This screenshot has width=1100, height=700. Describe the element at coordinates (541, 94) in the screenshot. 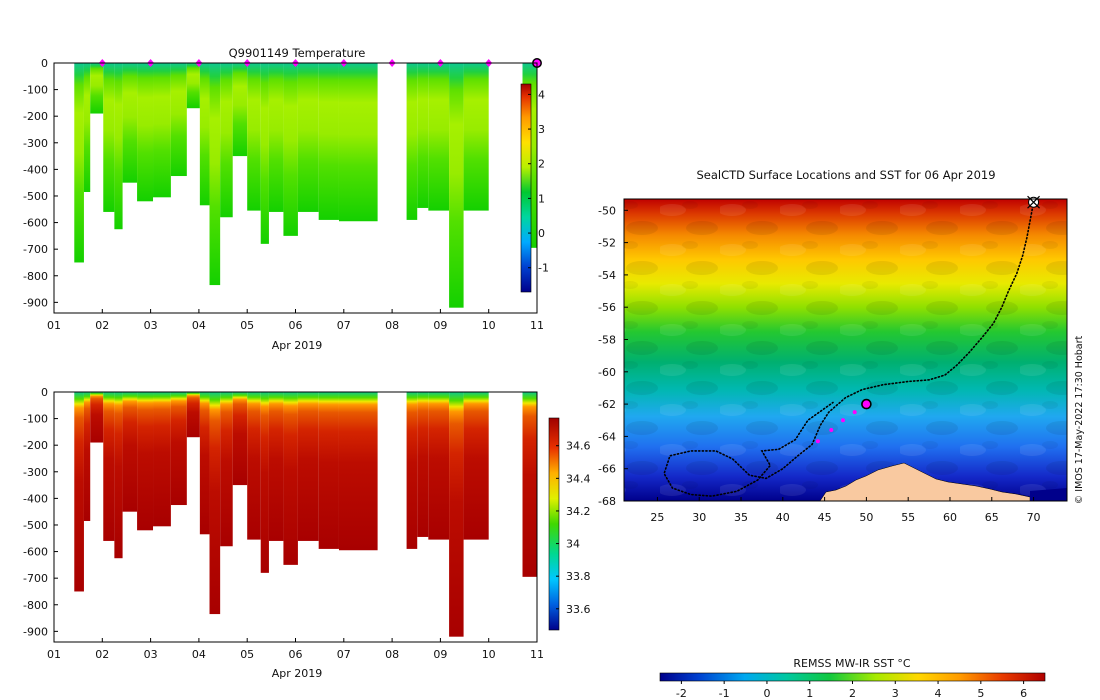

I see `colorbar-tick-label: 4` at that location.